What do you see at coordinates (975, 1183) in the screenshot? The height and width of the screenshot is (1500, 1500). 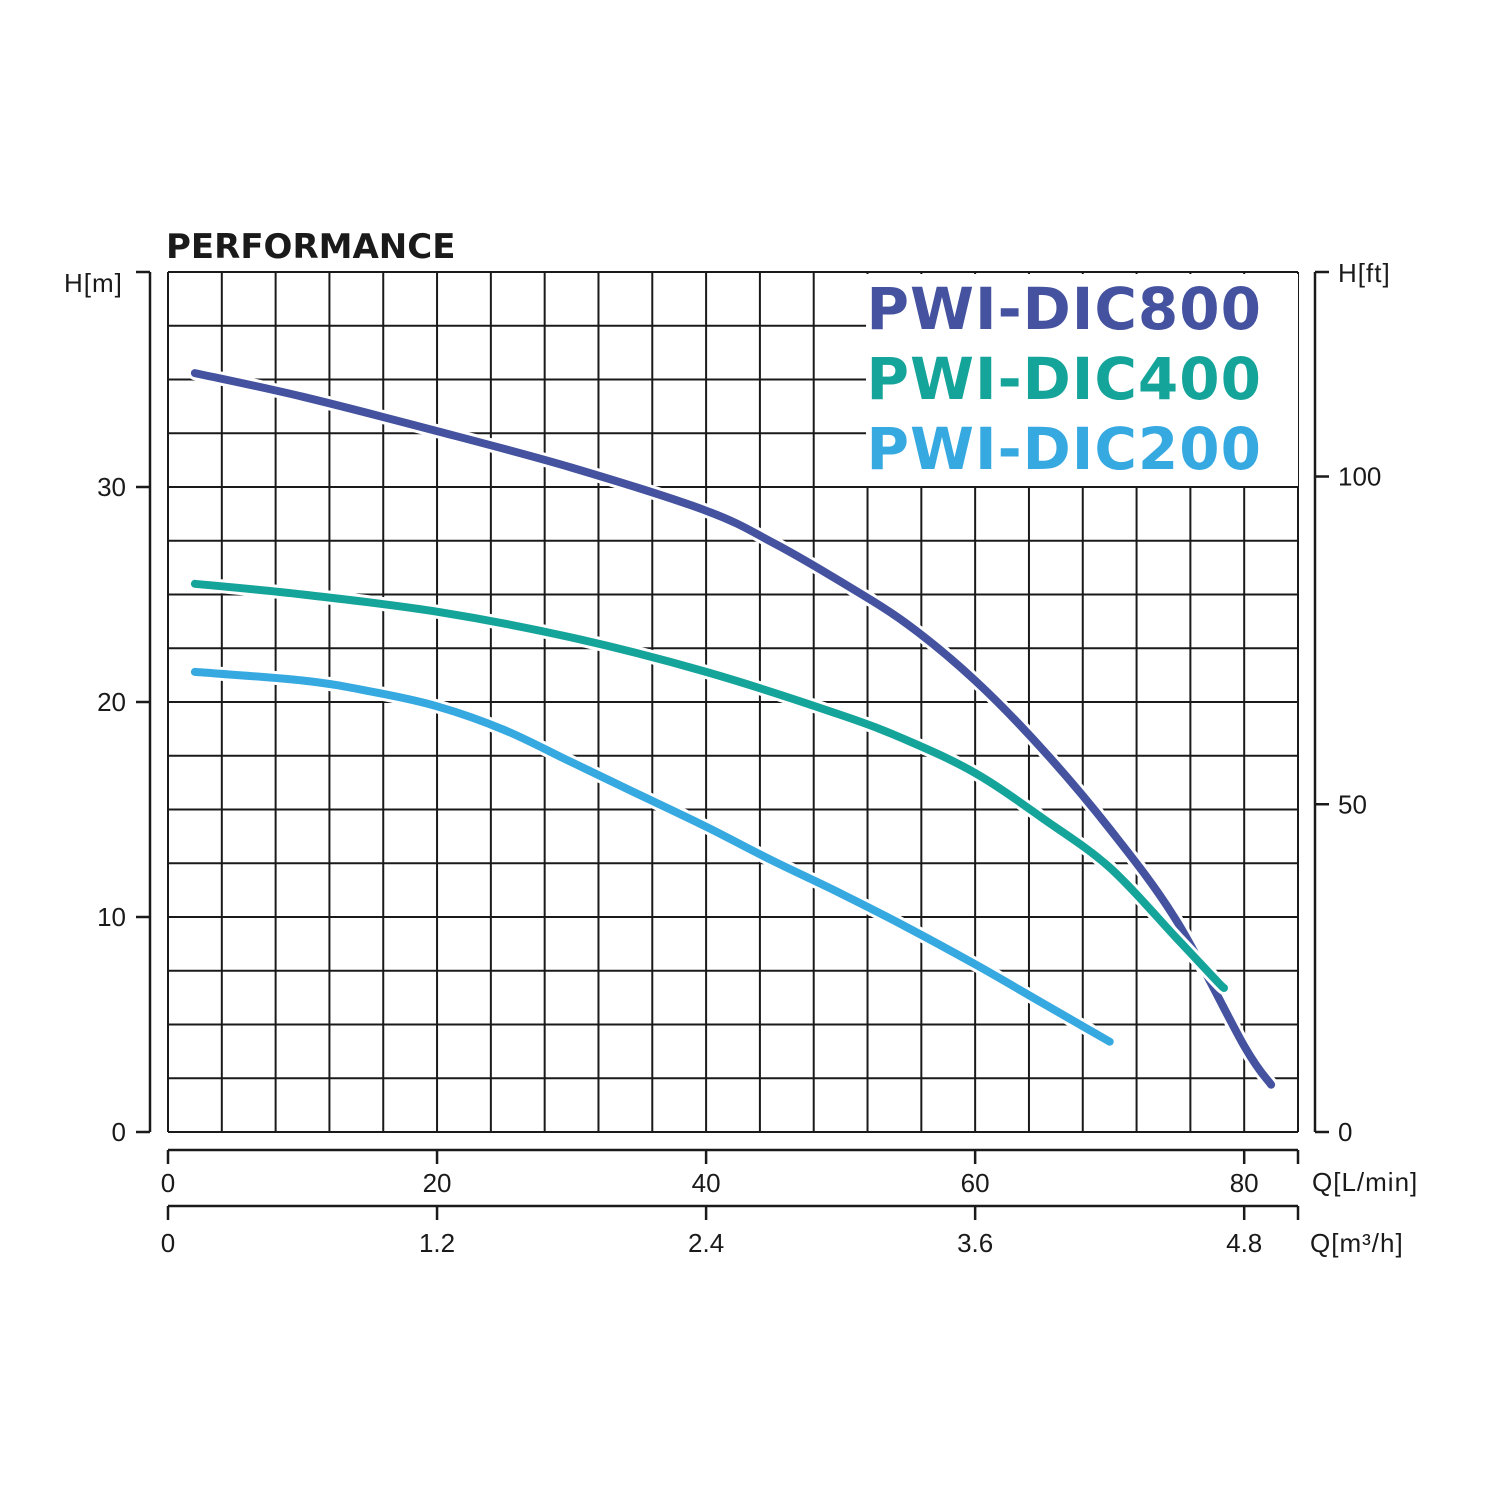 I see `x-top-tick-label: 60` at bounding box center [975, 1183].